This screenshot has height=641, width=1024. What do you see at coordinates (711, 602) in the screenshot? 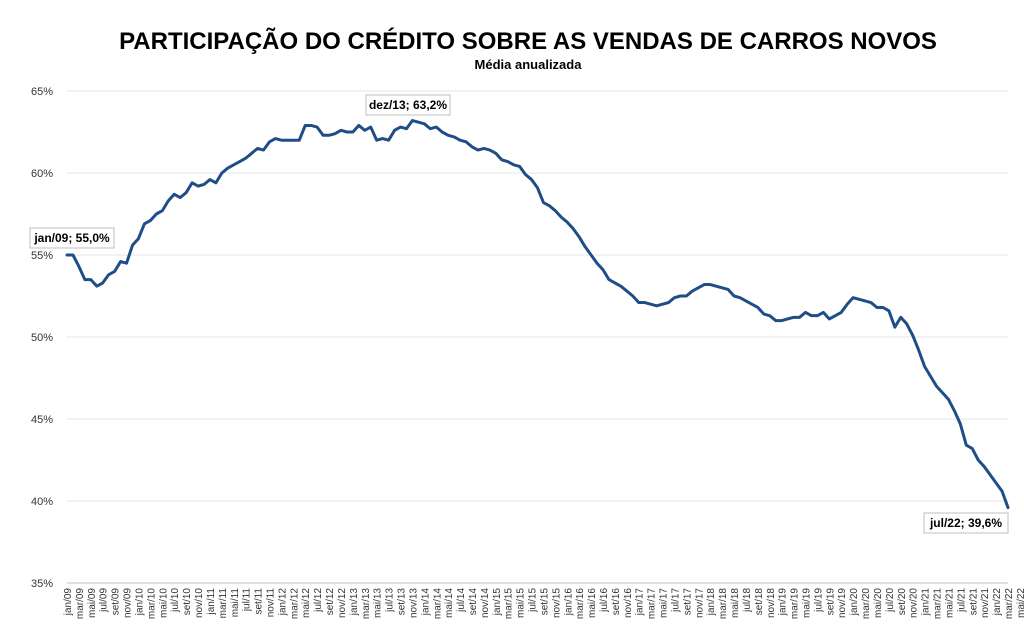
I see `x-tick-label: jan/18` at bounding box center [711, 602].